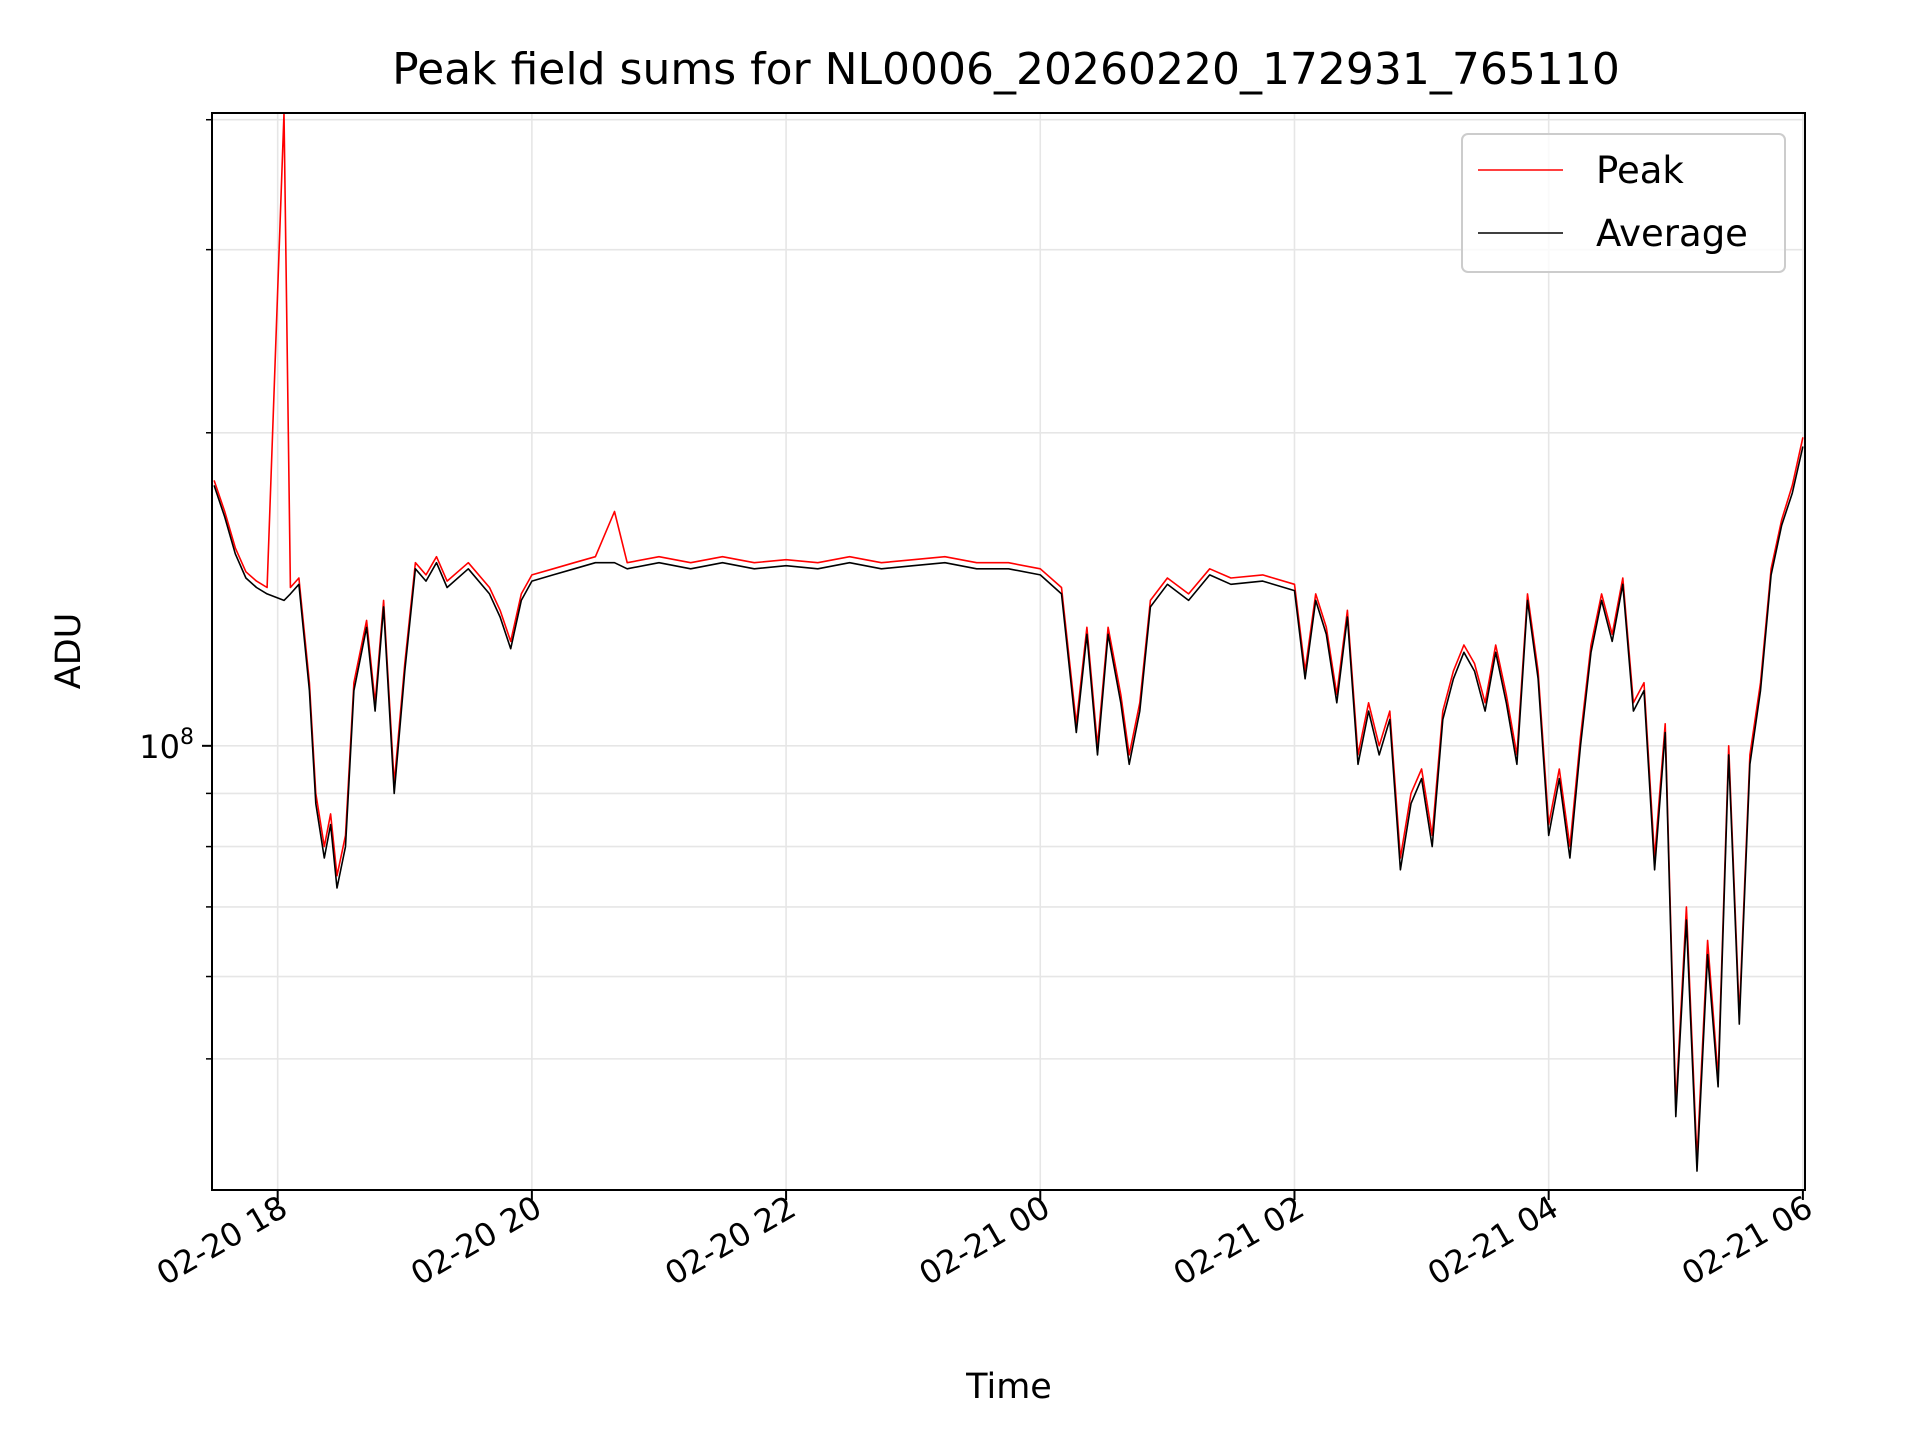  Describe the element at coordinates (69, 651) in the screenshot. I see `y-axis-label: ADU` at that location.